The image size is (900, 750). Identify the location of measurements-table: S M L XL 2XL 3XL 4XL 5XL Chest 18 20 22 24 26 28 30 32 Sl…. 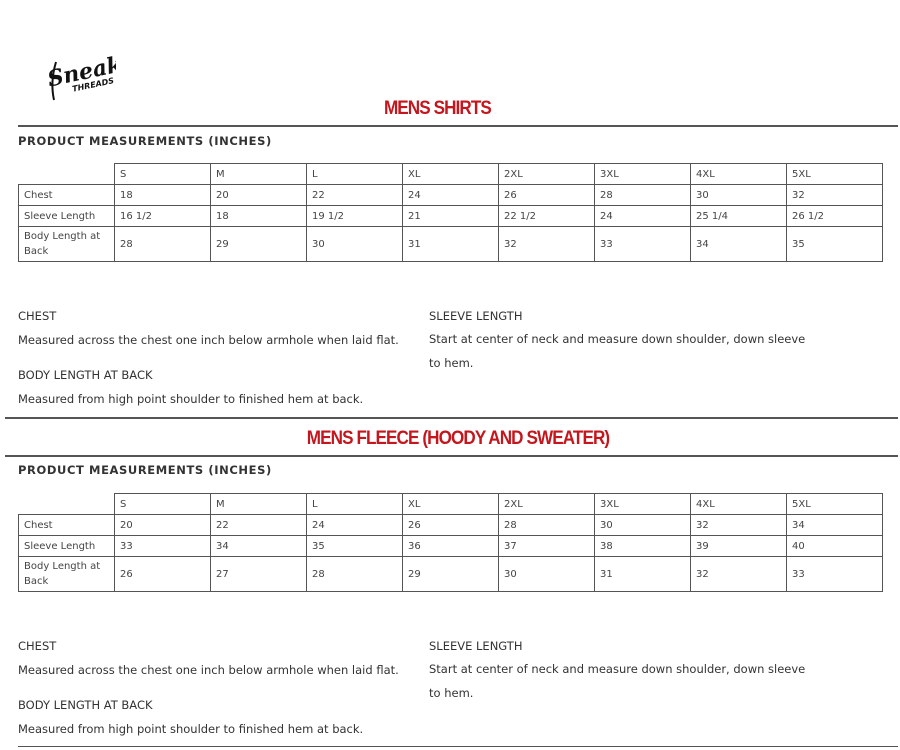
(450, 212).